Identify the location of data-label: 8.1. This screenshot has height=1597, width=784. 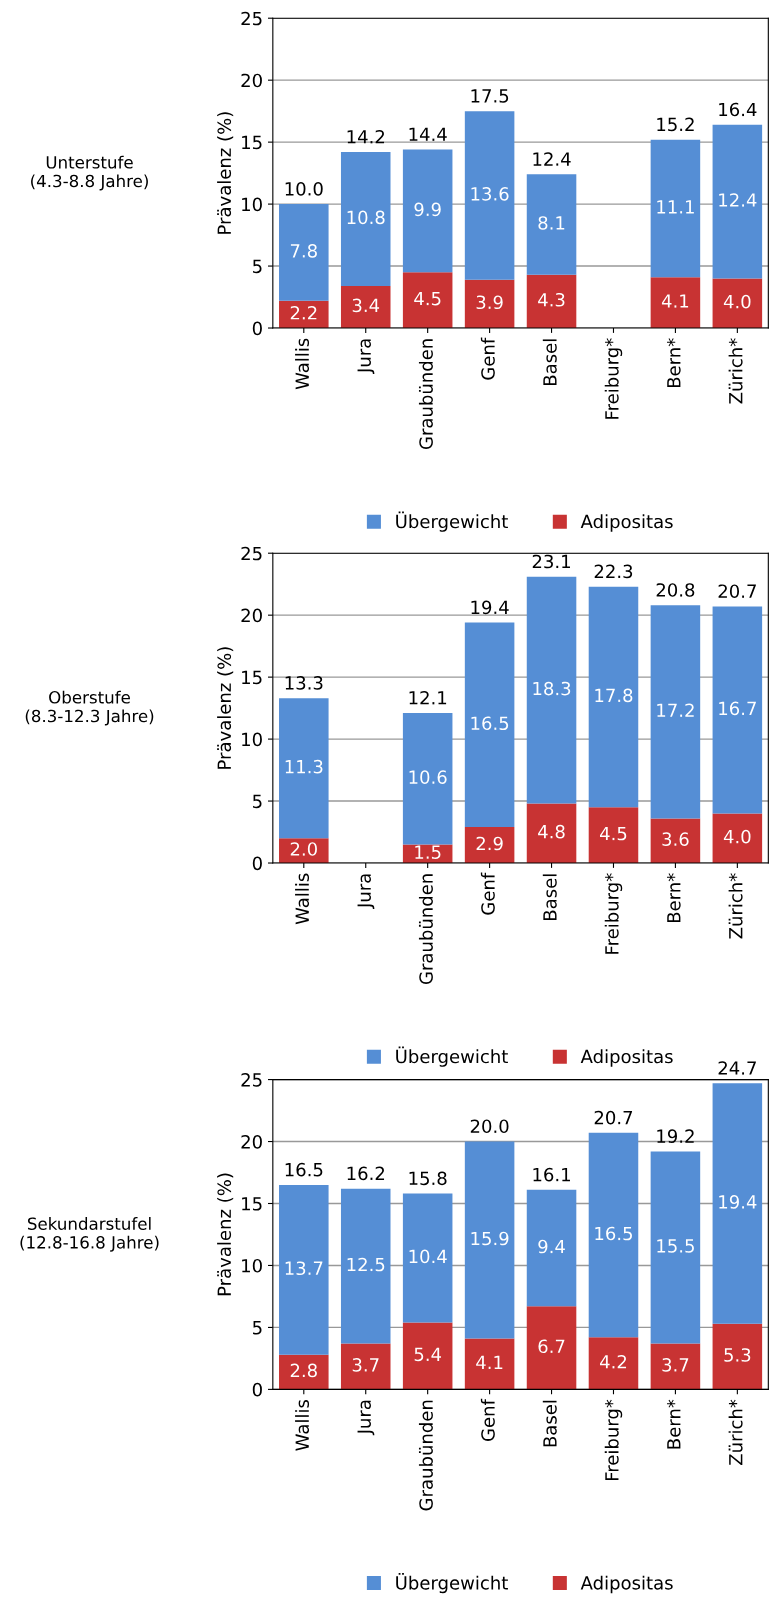
(551, 223).